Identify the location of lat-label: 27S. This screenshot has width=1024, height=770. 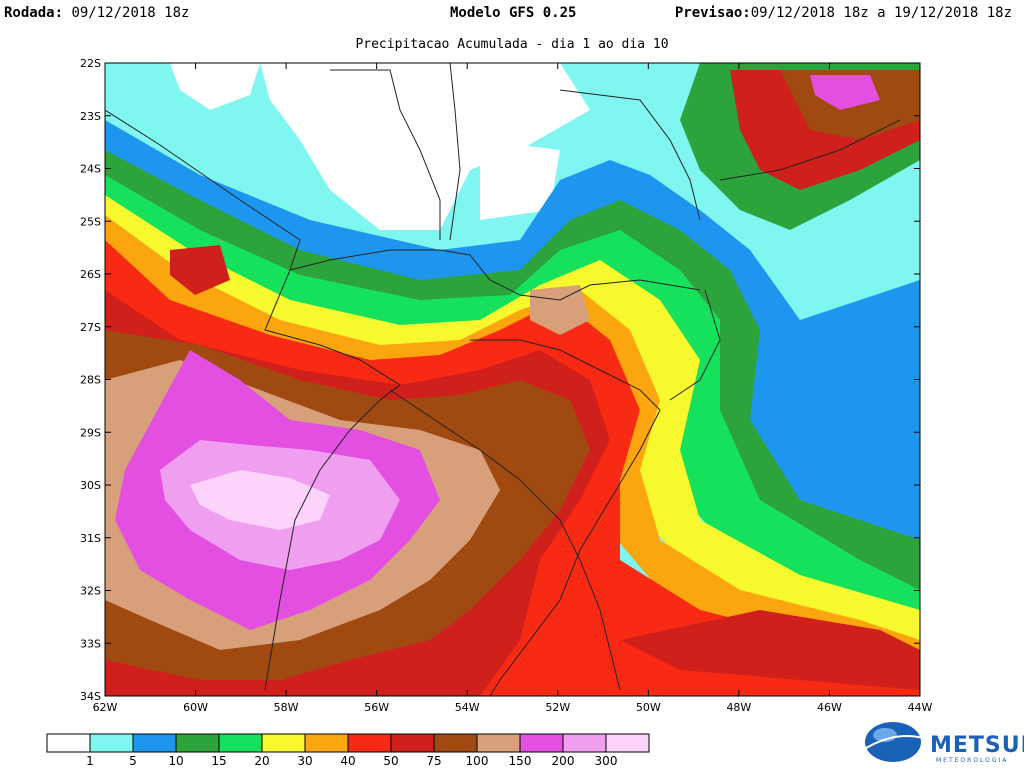
(90, 327).